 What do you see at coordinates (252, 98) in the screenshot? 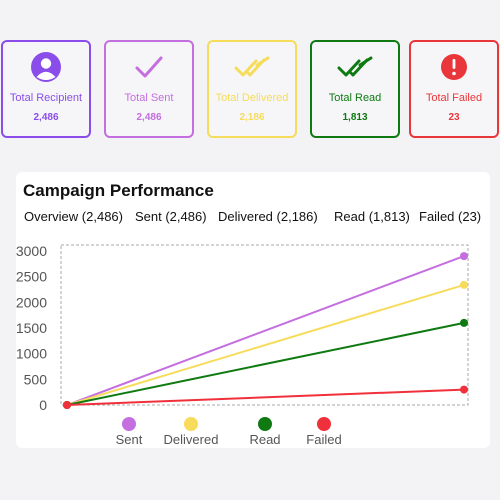
I see `stat-label: Total Delivered` at bounding box center [252, 98].